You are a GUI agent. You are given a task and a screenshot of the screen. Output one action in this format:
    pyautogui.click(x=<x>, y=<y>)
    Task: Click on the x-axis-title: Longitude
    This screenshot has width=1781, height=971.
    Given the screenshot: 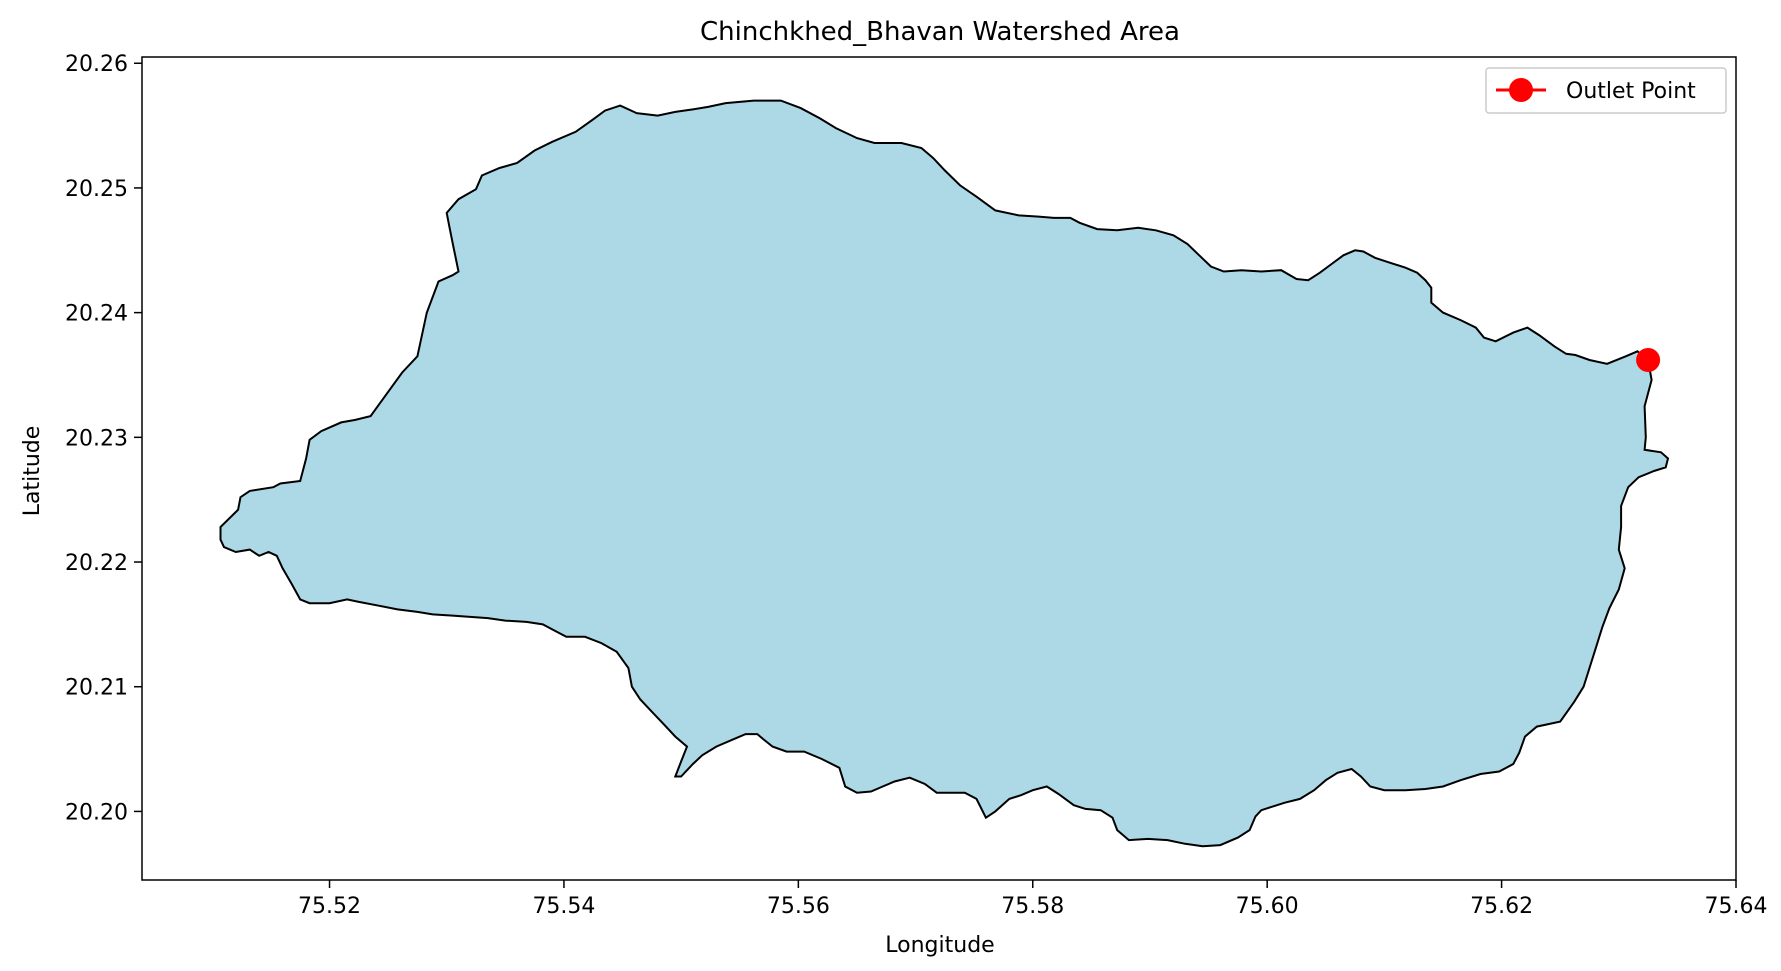 What is the action you would take?
    pyautogui.click(x=939, y=945)
    